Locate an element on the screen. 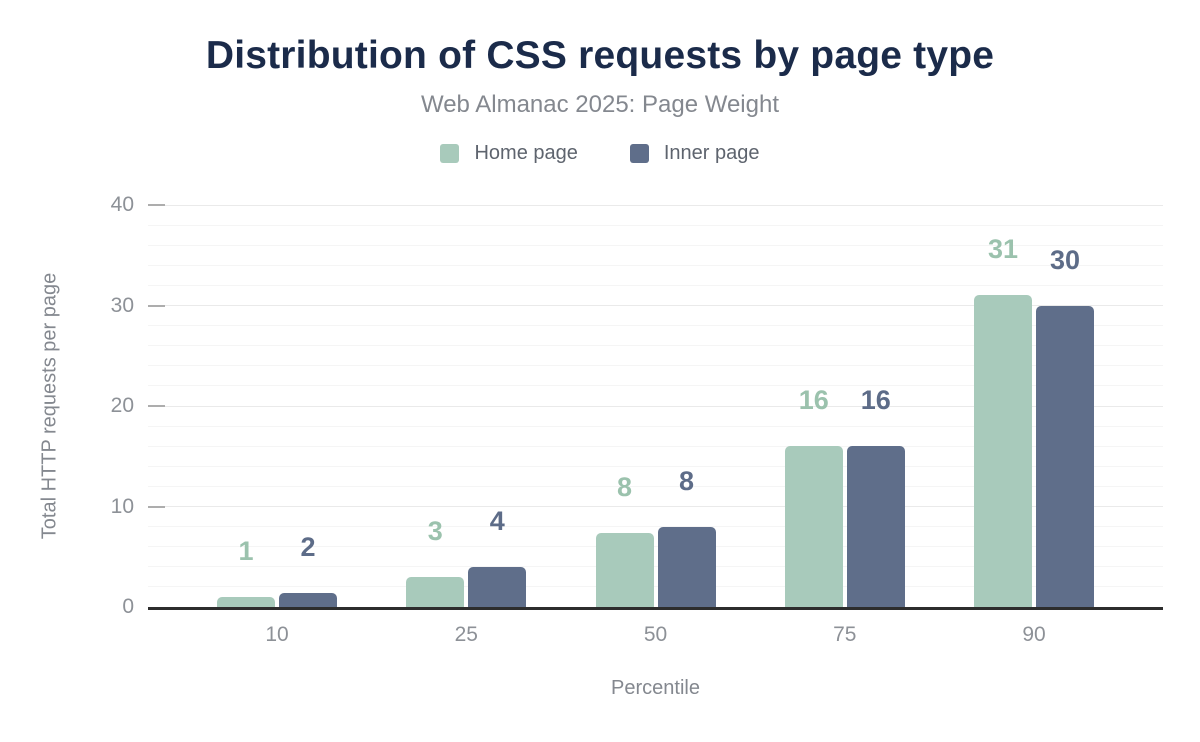  legend-item-inner-page: Inner page is located at coordinates (694, 153).